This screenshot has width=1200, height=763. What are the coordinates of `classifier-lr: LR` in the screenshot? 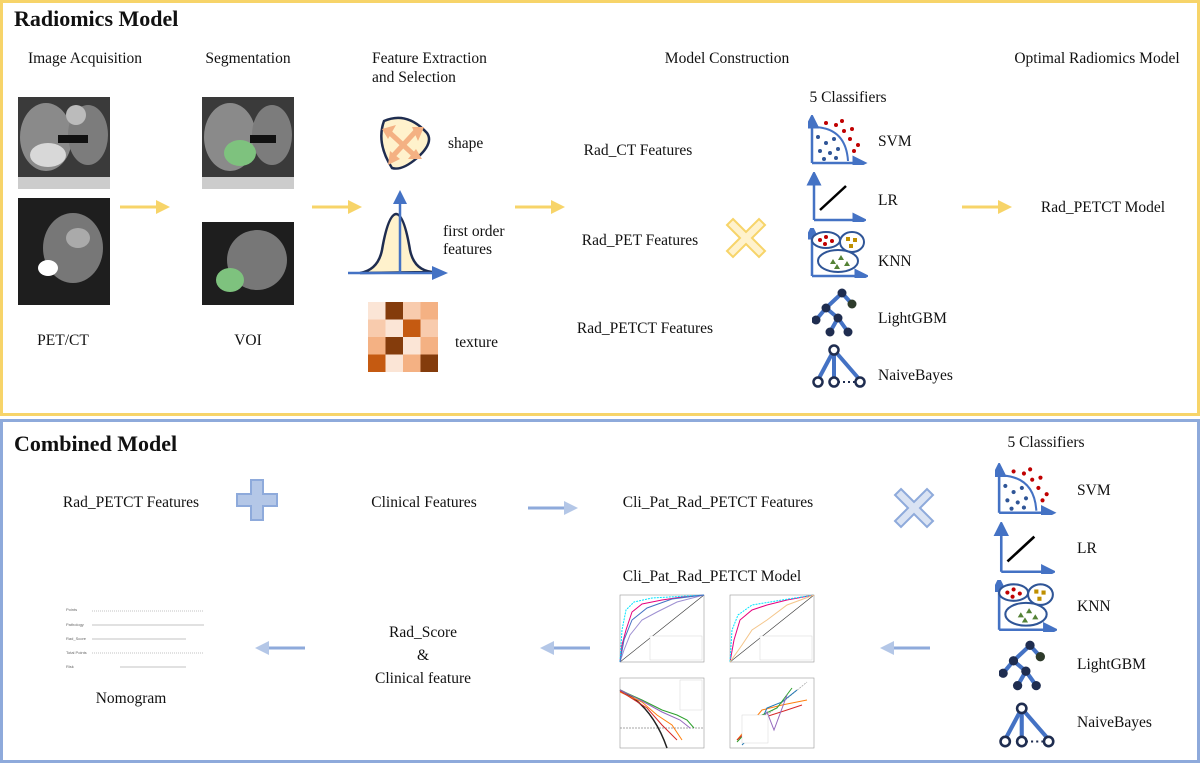 It's located at (888, 200).